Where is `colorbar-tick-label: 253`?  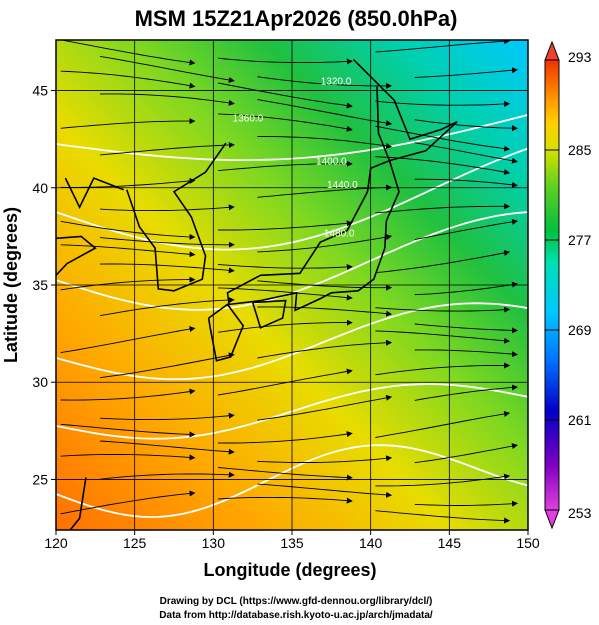 colorbar-tick-label: 253 is located at coordinates (580, 513).